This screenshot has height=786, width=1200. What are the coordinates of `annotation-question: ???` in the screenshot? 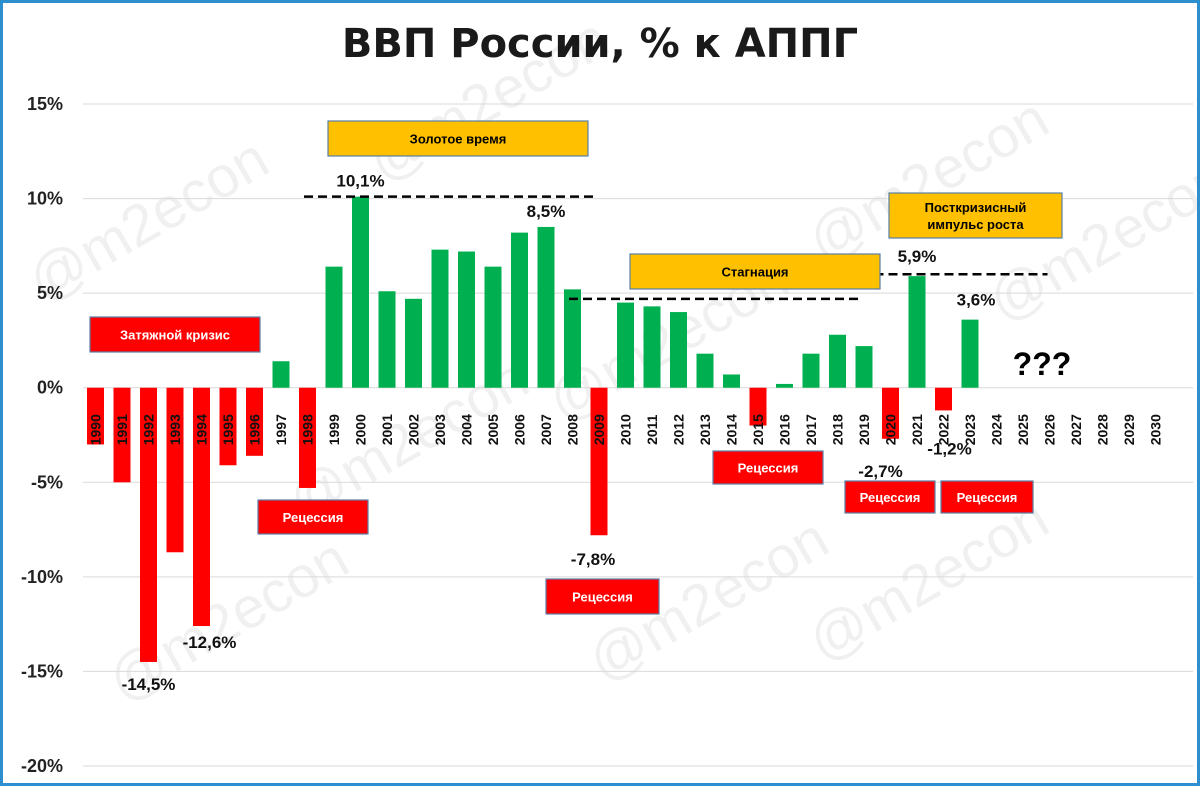 It's located at (1042, 364).